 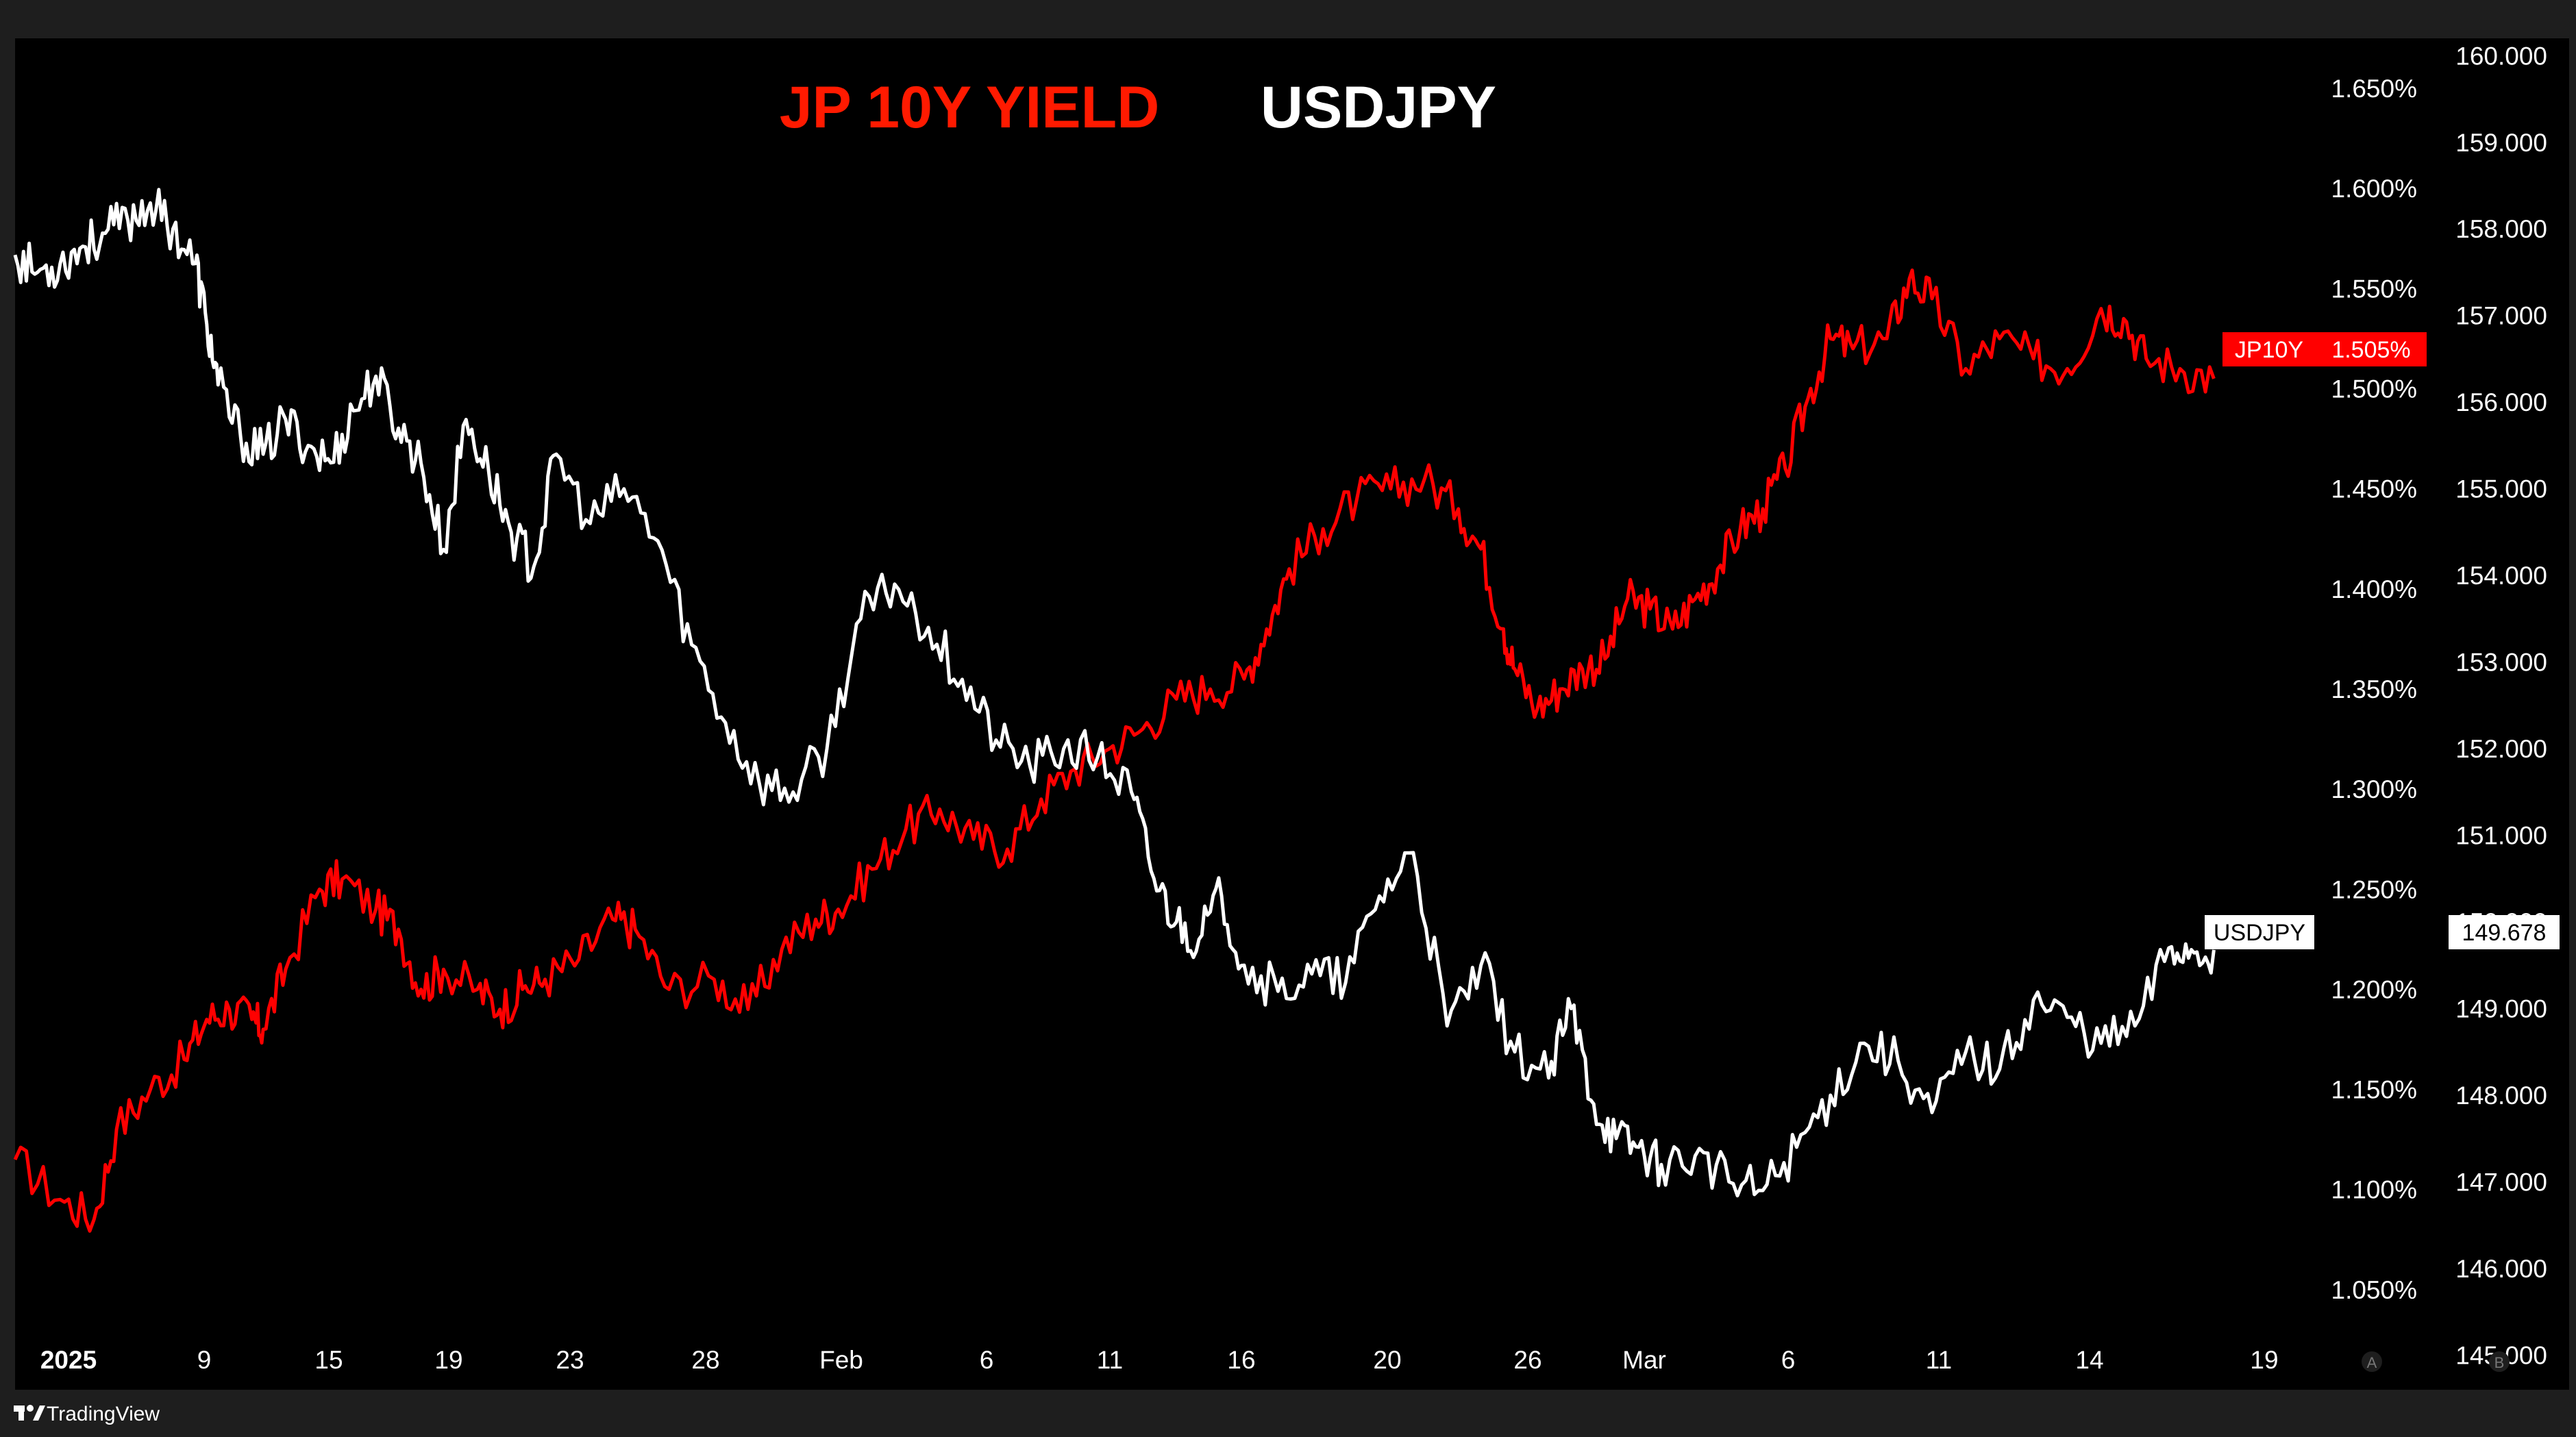 What do you see at coordinates (29, 1413) in the screenshot?
I see `tradingview-logo-icon` at bounding box center [29, 1413].